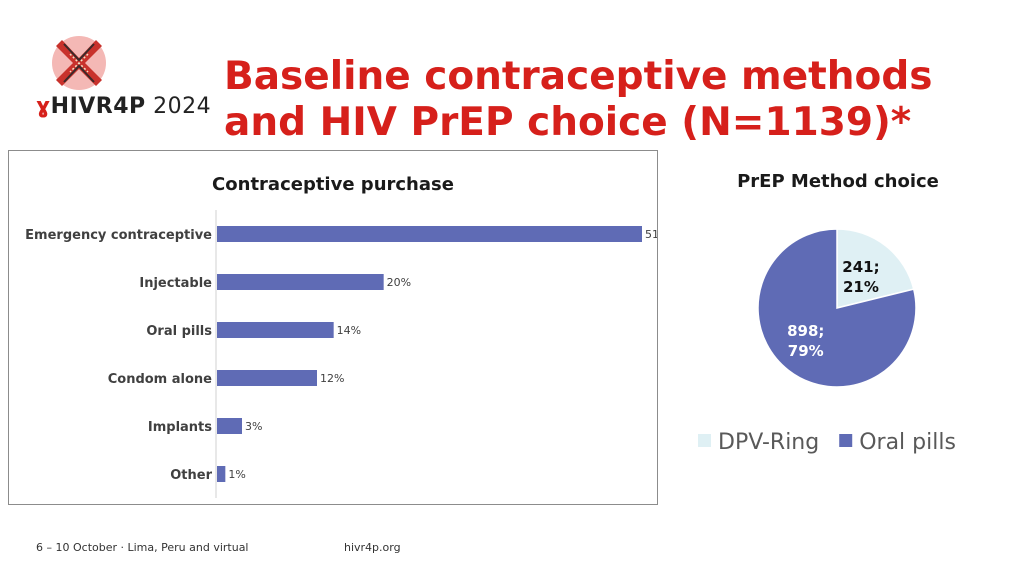  Describe the element at coordinates (399, 282) in the screenshot. I see `bar-value-label: 20%` at that location.